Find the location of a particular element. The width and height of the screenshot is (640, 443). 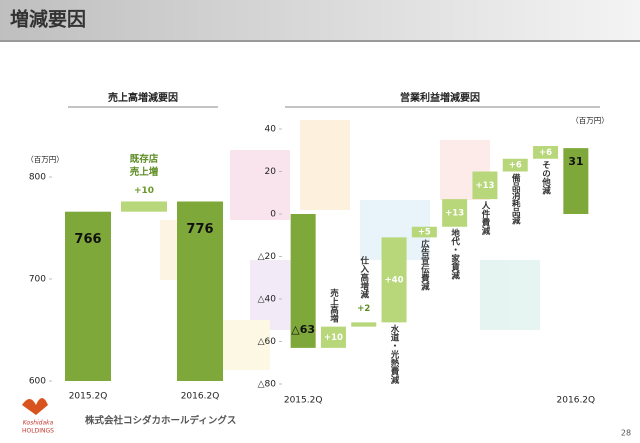

page-number: 28 is located at coordinates (626, 433).